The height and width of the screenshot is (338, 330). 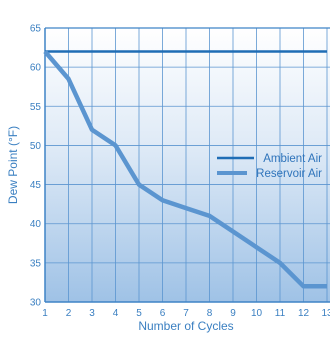 What do you see at coordinates (292, 159) in the screenshot?
I see `legend-ambient-air-label: Ambient Air` at bounding box center [292, 159].